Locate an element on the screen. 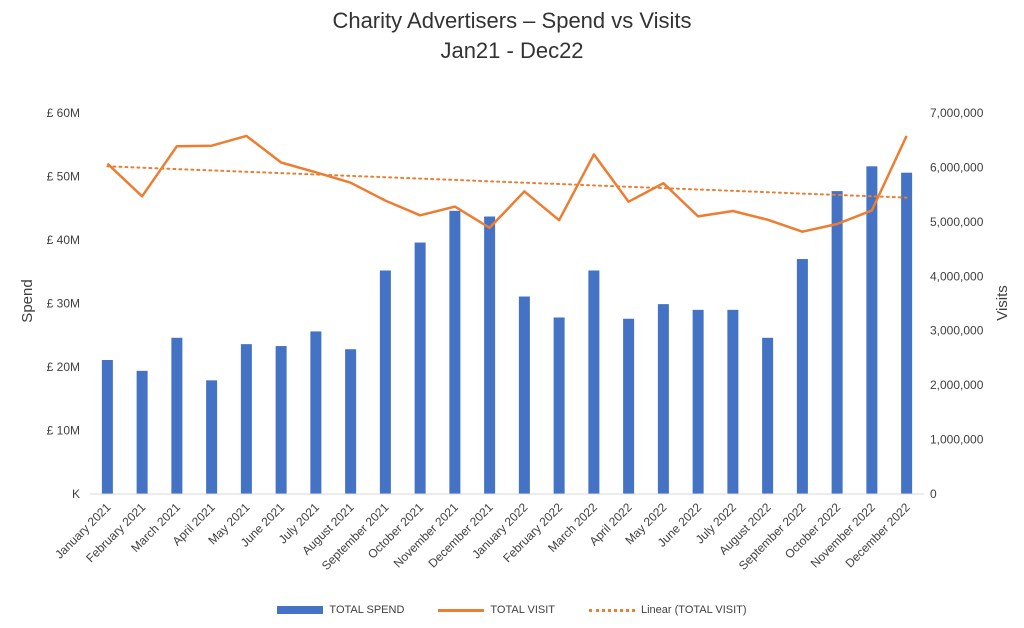 The width and height of the screenshot is (1024, 628). chart-subtitle: Jan21 - Dec22 is located at coordinates (512, 50).